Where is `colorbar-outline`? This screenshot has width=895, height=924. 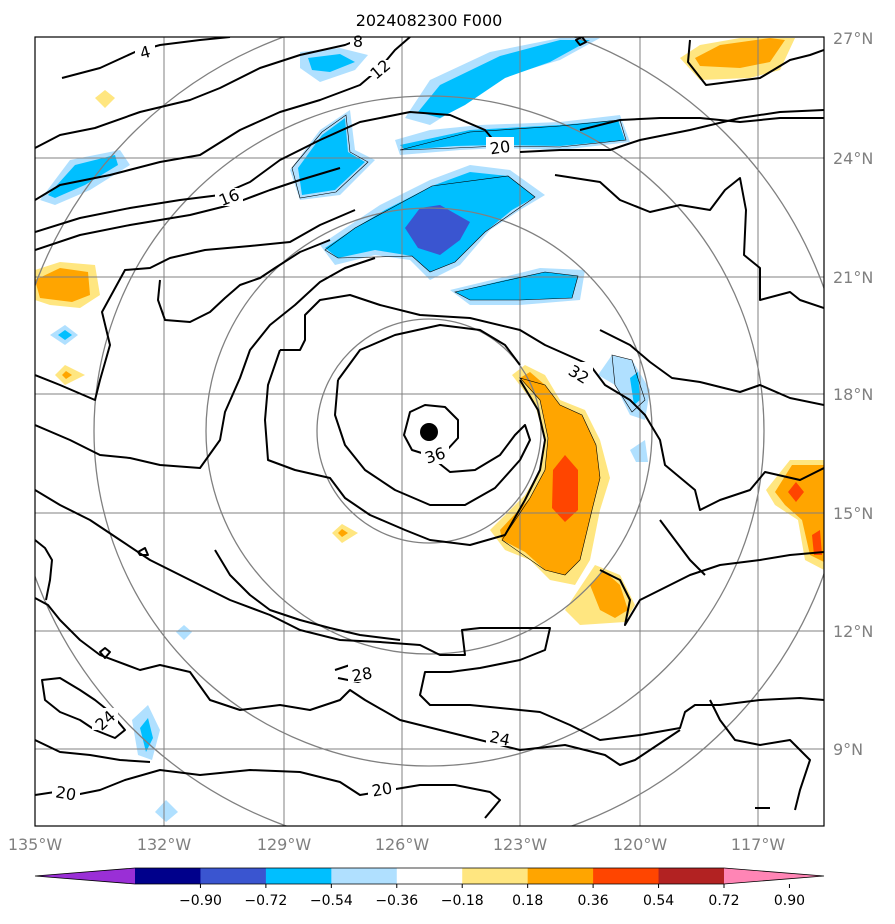
colorbar-outline is located at coordinates (429, 876).